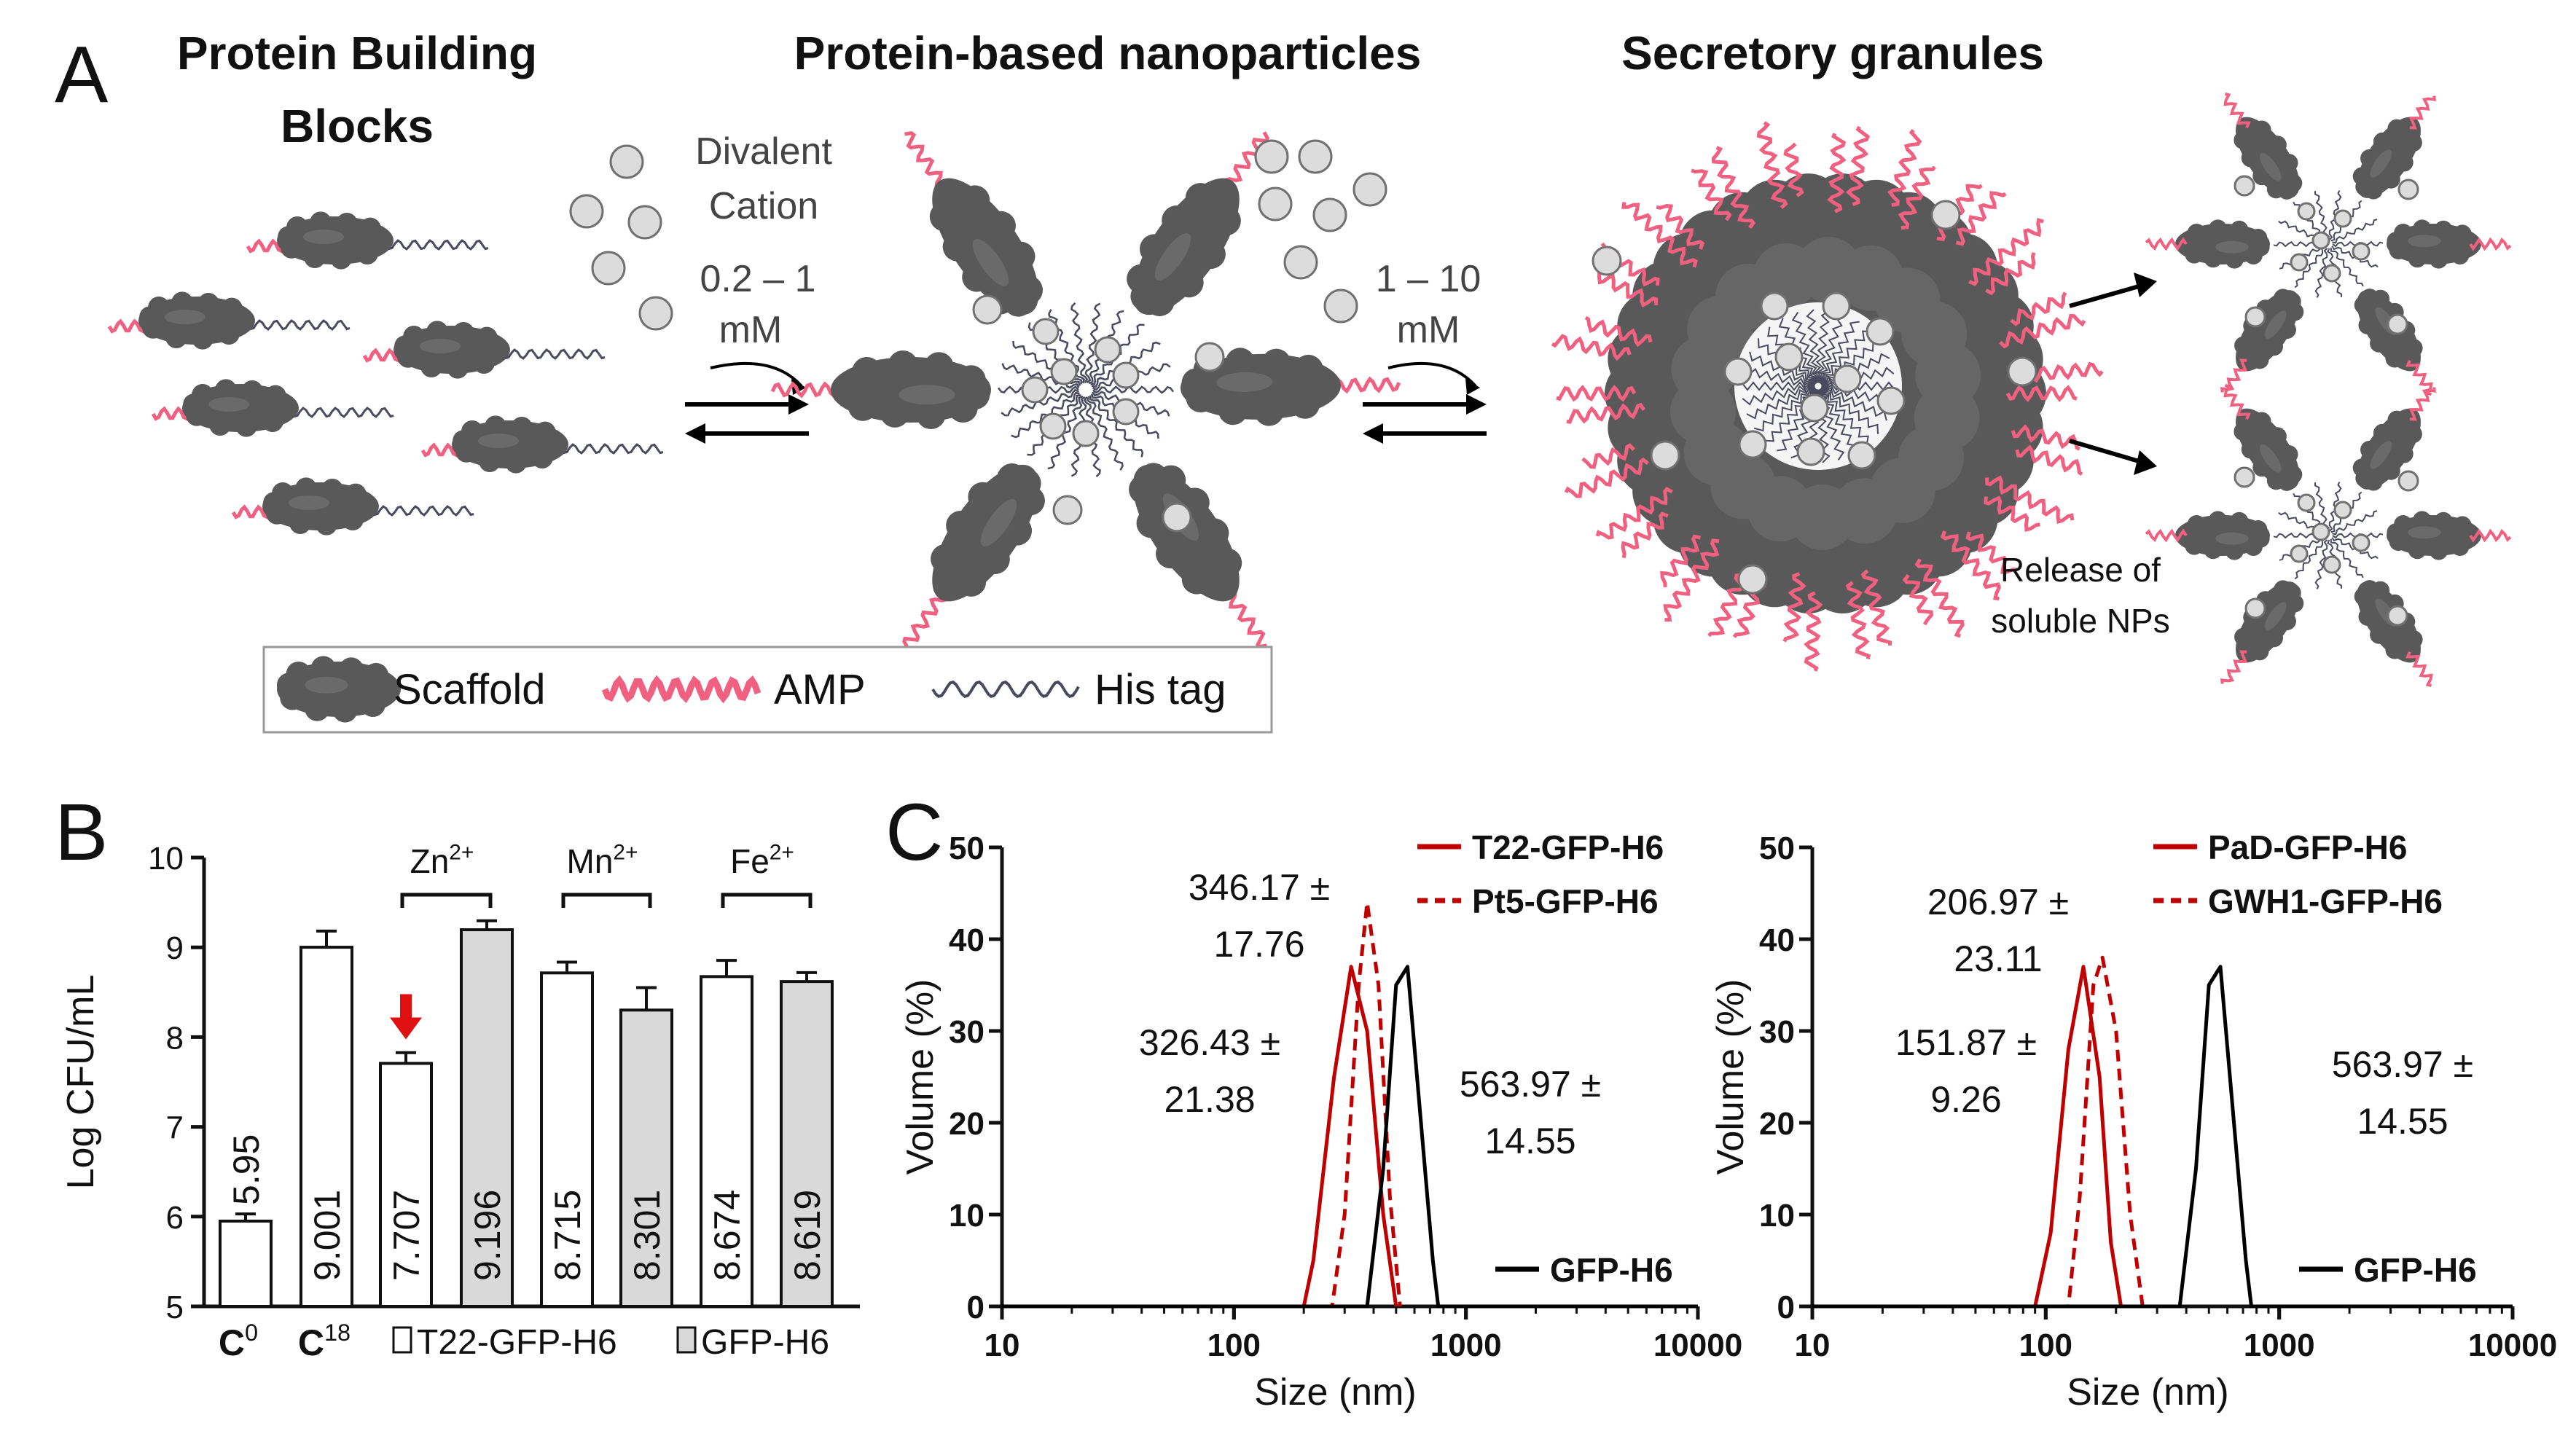 This screenshot has width=2576, height=1447. I want to click on c2-series-gwh1-gfp-h6, so click(1978, 1132).